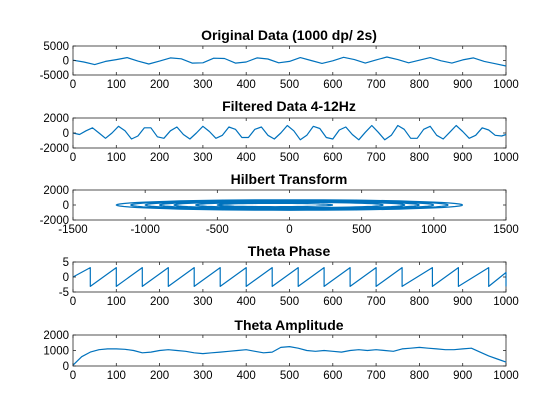  I want to click on x-tick-label: 1500, so click(506, 230).